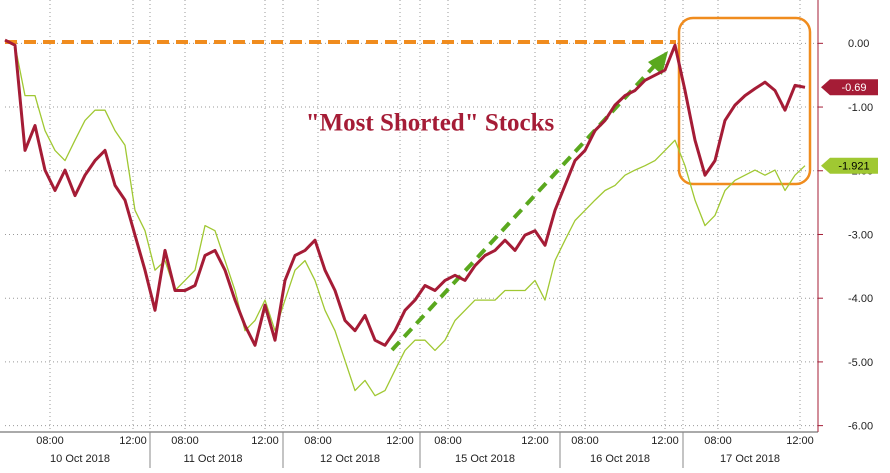 The image size is (890, 473). What do you see at coordinates (485, 459) in the screenshot?
I see `day-label: 15 Oct 2018` at bounding box center [485, 459].